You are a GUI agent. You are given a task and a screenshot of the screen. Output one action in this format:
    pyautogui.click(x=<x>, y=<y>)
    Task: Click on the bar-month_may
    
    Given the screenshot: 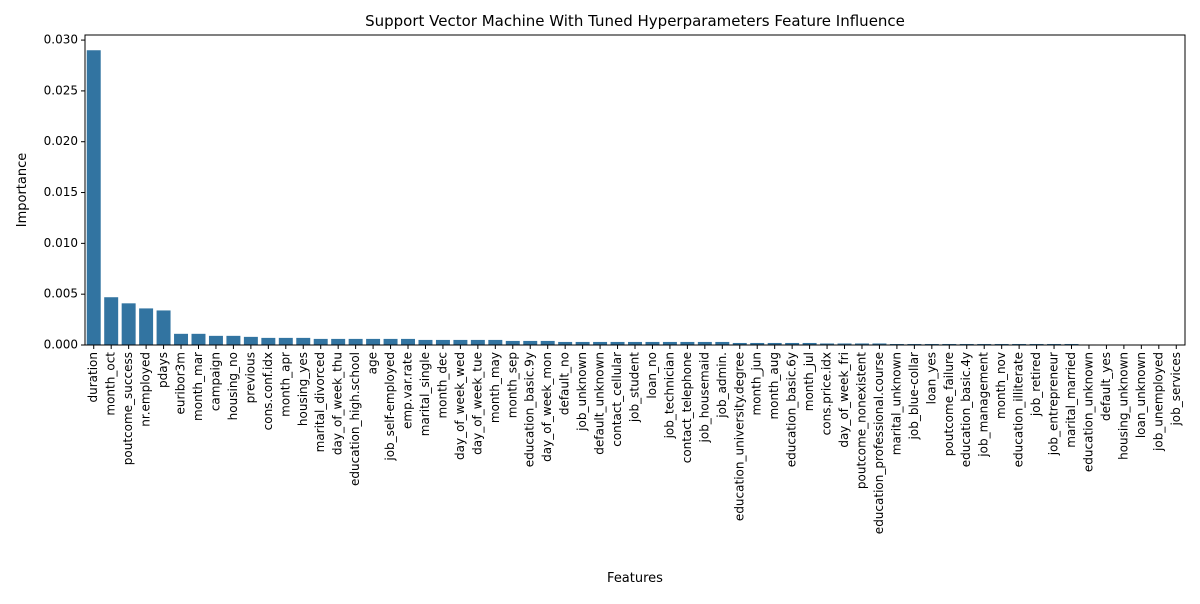 What is the action you would take?
    pyautogui.click(x=495, y=342)
    